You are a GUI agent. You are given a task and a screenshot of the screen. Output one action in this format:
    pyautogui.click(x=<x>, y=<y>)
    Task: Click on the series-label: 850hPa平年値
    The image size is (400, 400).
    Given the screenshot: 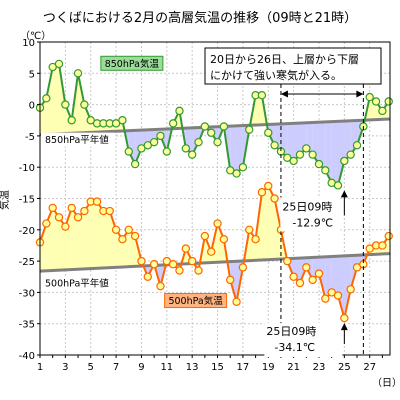 What is the action you would take?
    pyautogui.click(x=78, y=139)
    